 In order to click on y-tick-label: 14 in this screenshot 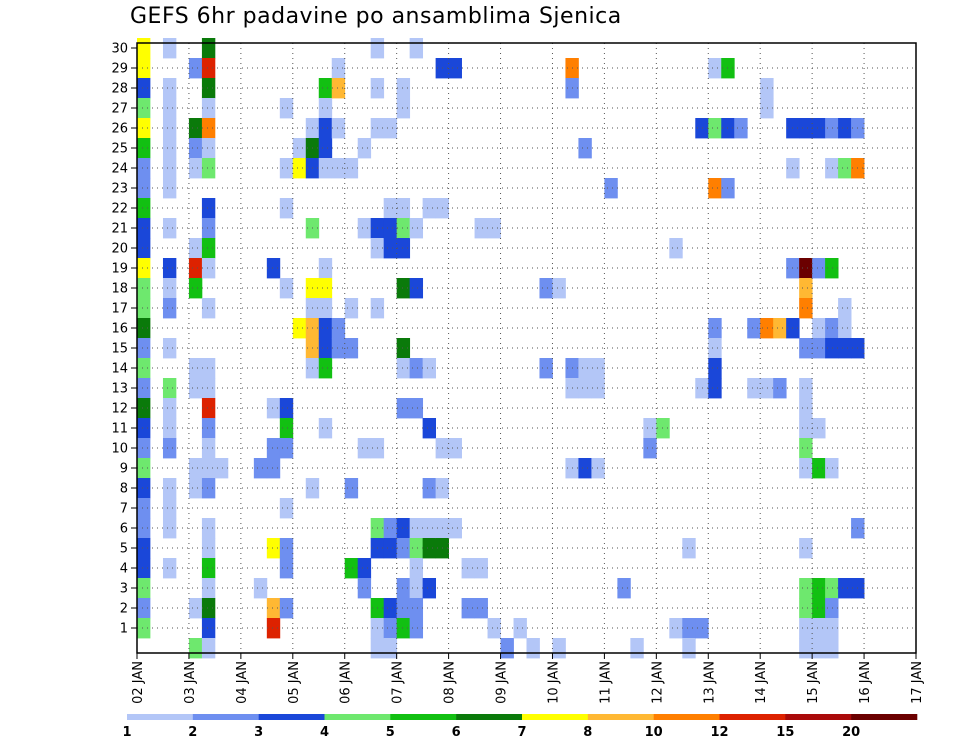, I will do `click(119, 369)`.